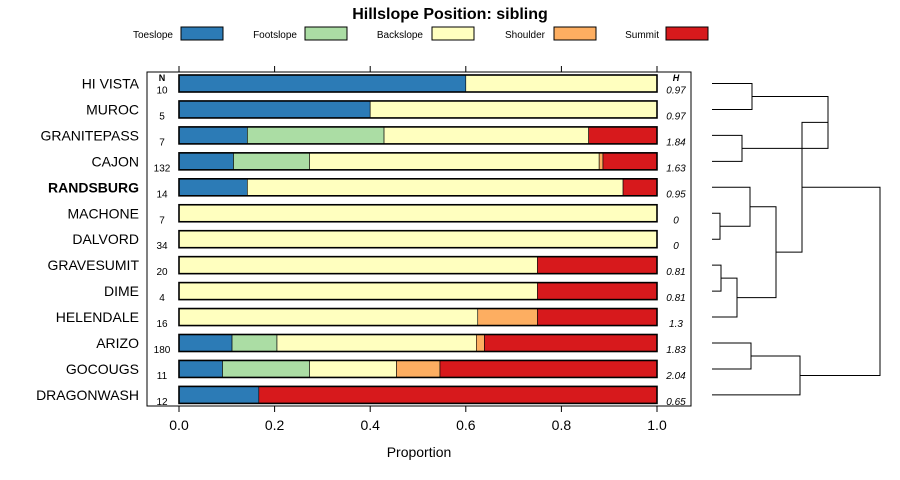 This screenshot has width=900, height=480. Describe the element at coordinates (326, 33) in the screenshot. I see `legend-swatch-footslope` at that location.